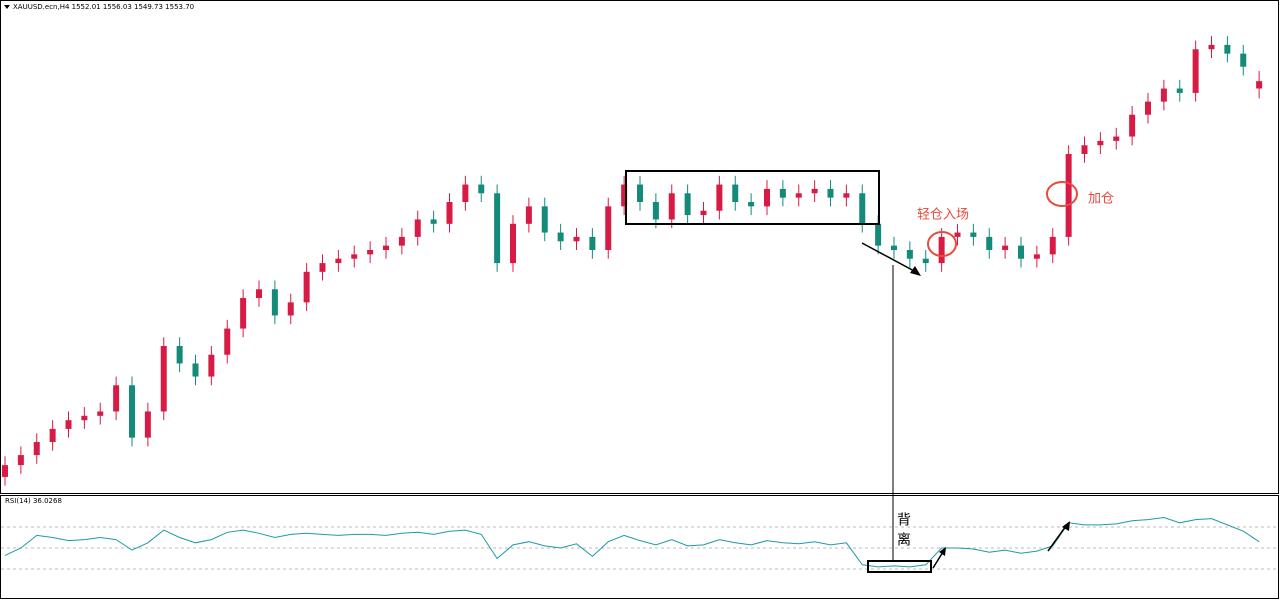  I want to click on rsi-line, so click(632, 542).